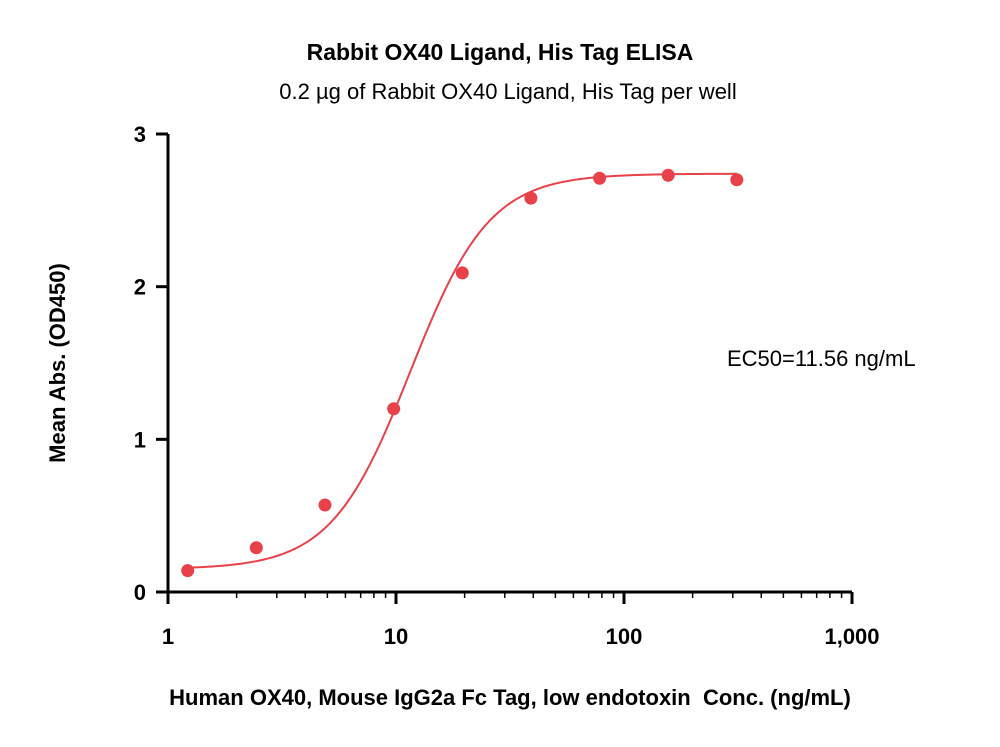 This screenshot has height=747, width=1000. I want to click on x-tick-label: 10, so click(396, 636).